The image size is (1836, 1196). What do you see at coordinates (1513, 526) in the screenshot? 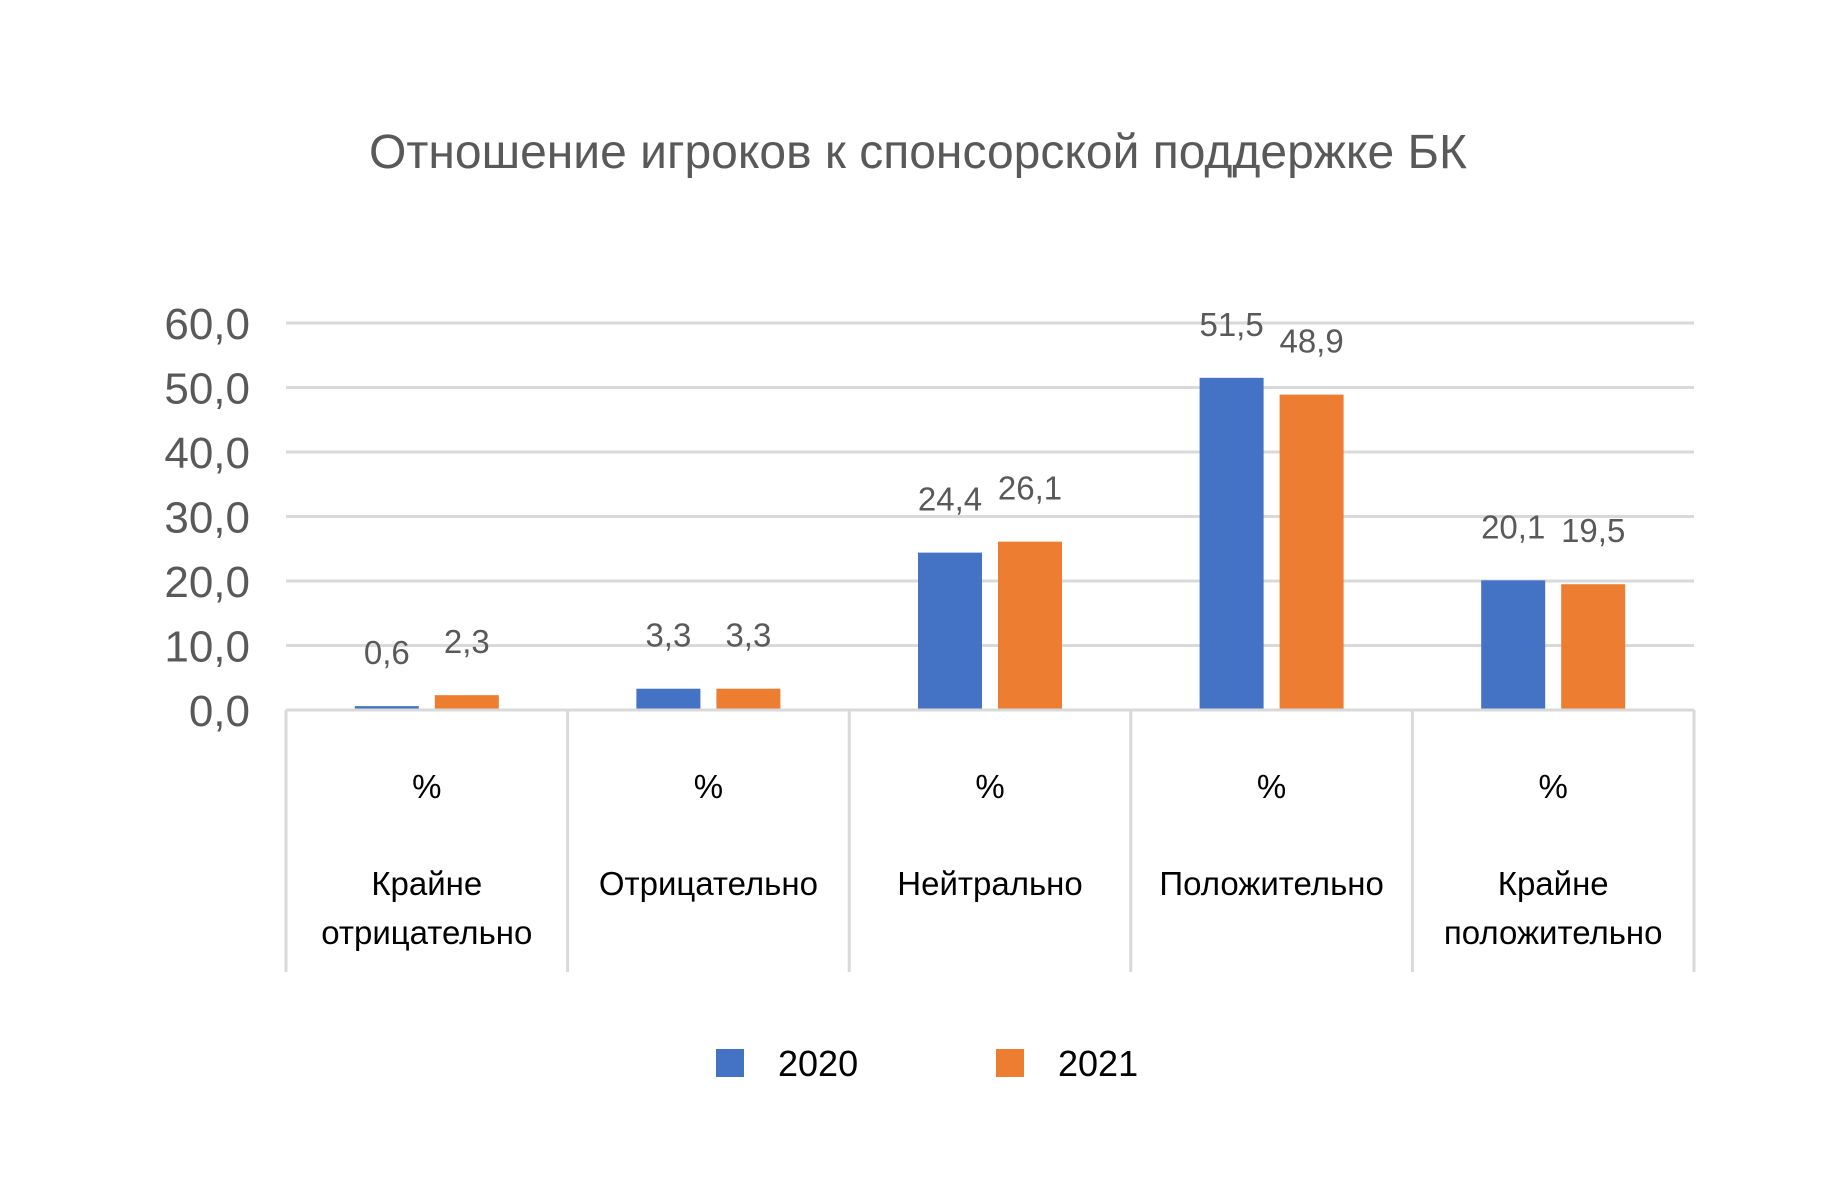
I see `data-label: 20,1` at bounding box center [1513, 526].